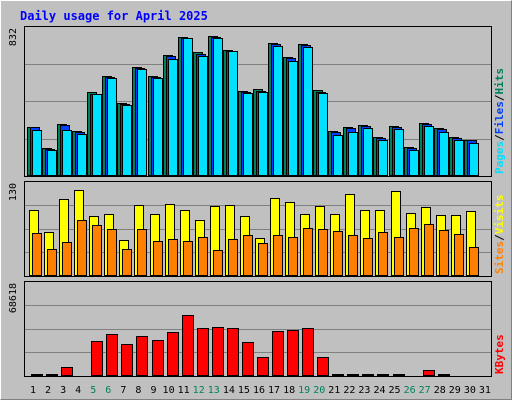  I want to click on panel-1-ymax-label: 832, so click(13, 37).